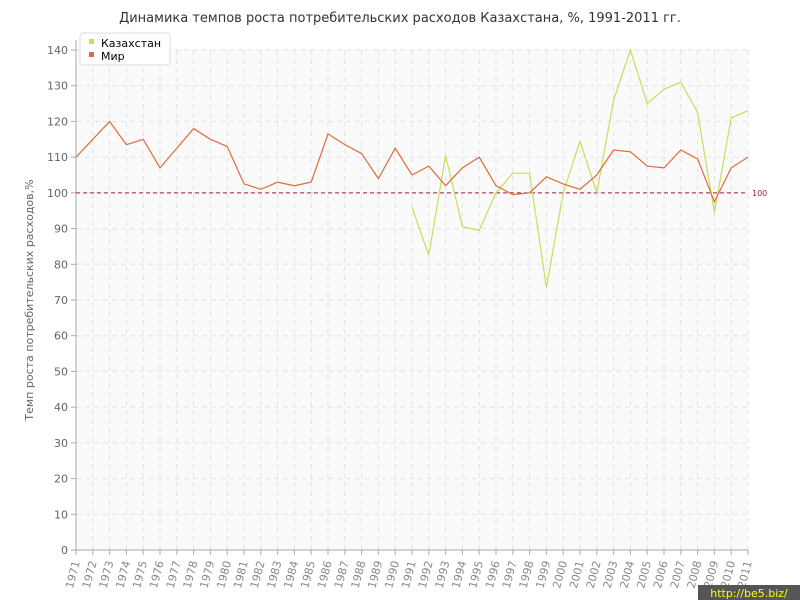 This screenshot has width=800, height=600. What do you see at coordinates (131, 43) in the screenshot?
I see `legend-label-kazakhstan: Казахстан` at bounding box center [131, 43].